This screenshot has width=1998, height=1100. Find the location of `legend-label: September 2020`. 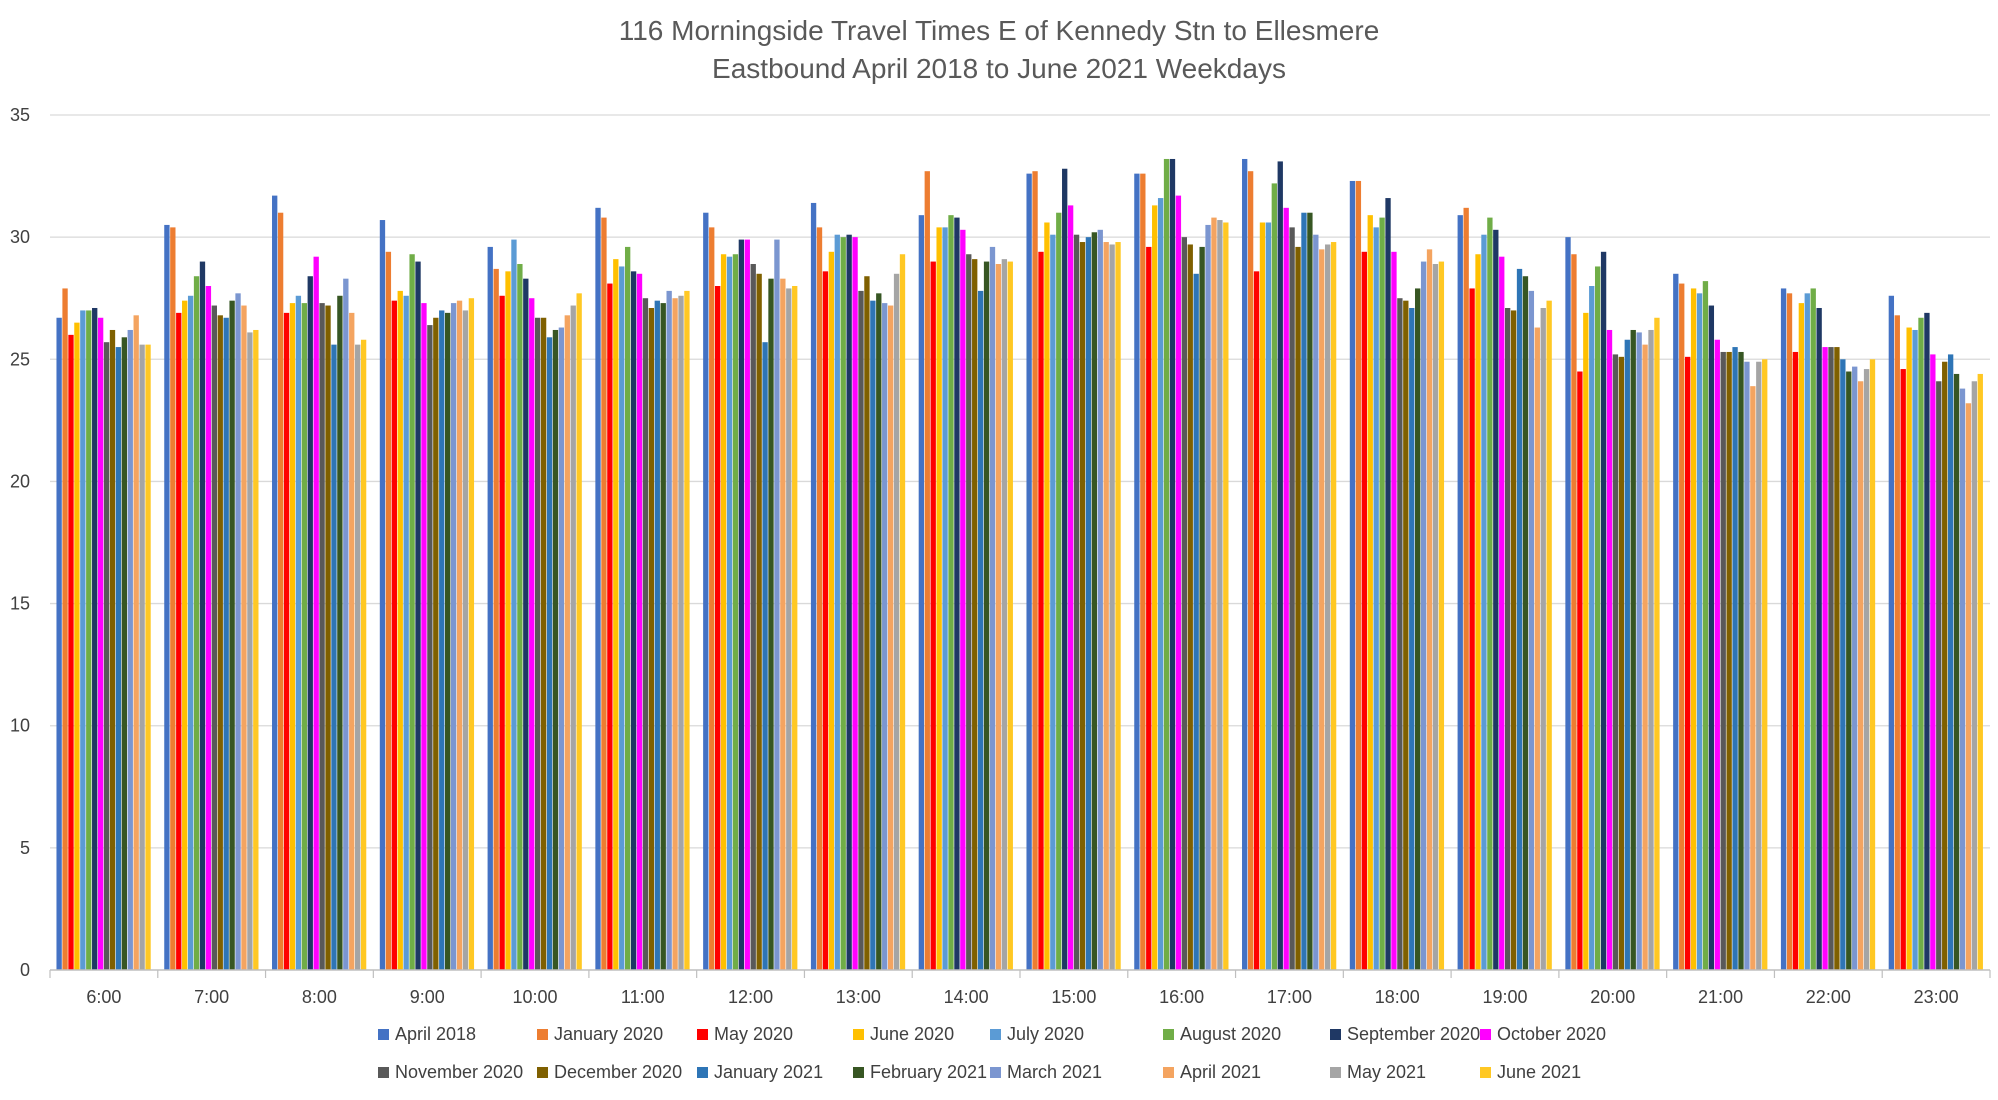

legend-label: September 2020 is located at coordinates (1413, 1034).